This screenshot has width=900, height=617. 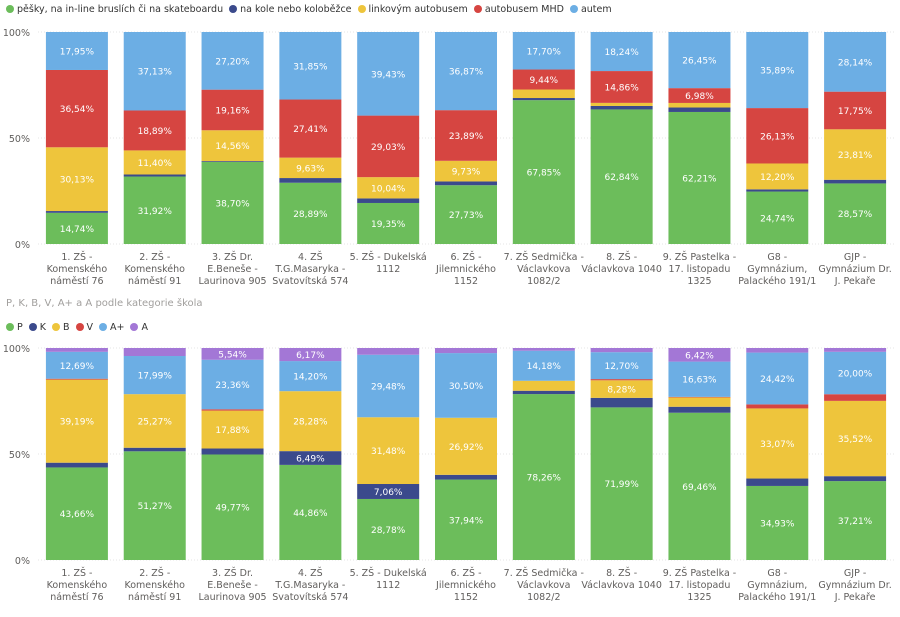 I want to click on legend-item-1-2: B, so click(x=60, y=327).